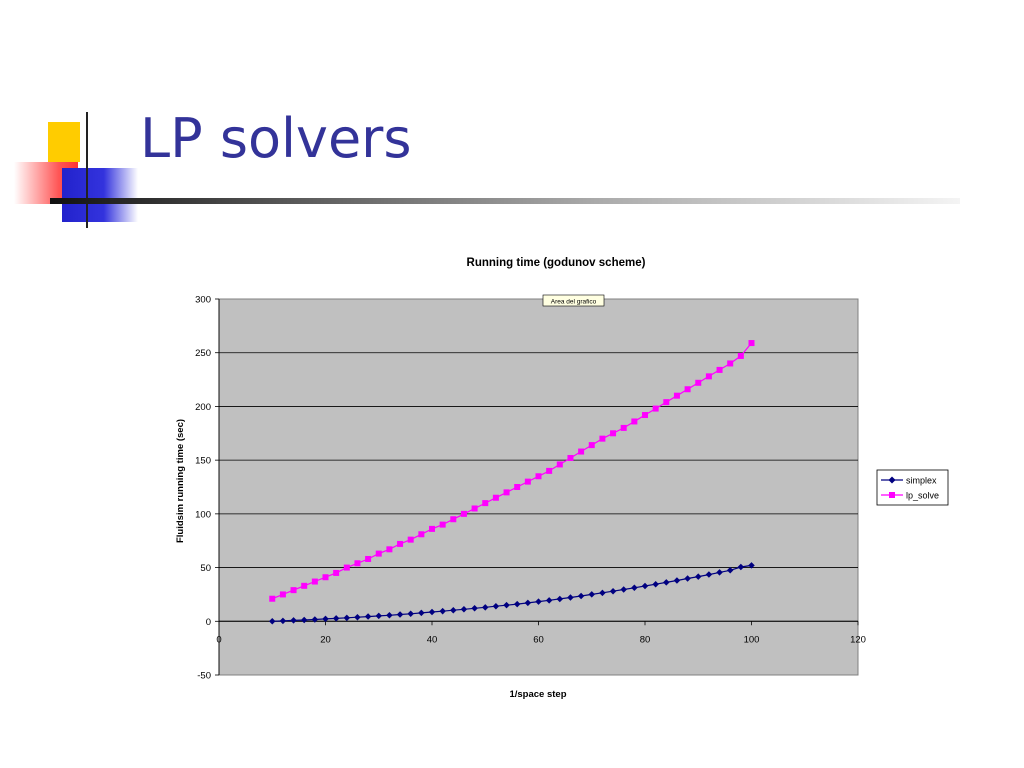 This screenshot has height=768, width=1024. I want to click on x-axis-label: 1/space step, so click(537, 694).